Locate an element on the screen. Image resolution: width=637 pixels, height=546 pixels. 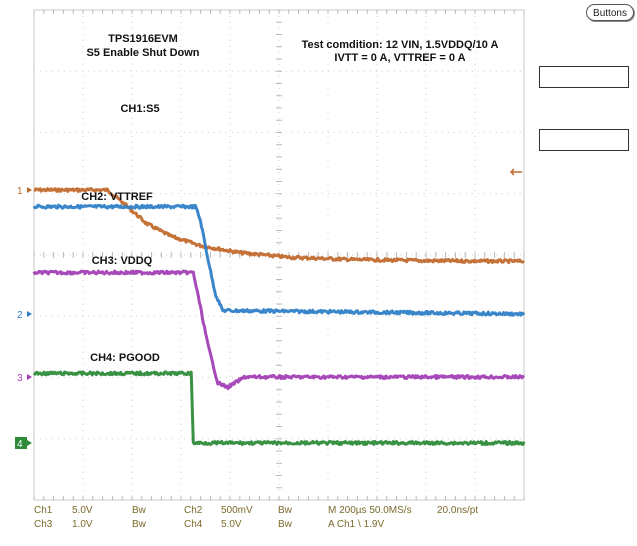
test-condition-line-2: IVTT = 0 A, VTTREF = 0 A is located at coordinates (399, 58).